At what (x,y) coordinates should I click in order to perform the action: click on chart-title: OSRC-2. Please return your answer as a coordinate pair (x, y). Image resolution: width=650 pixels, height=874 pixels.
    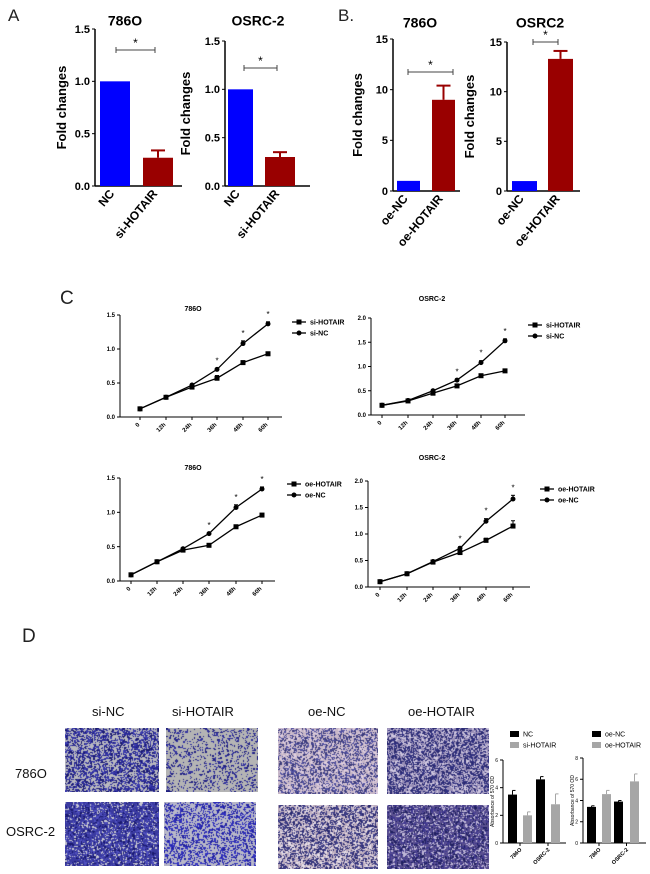
    Looking at the image, I should click on (432, 299).